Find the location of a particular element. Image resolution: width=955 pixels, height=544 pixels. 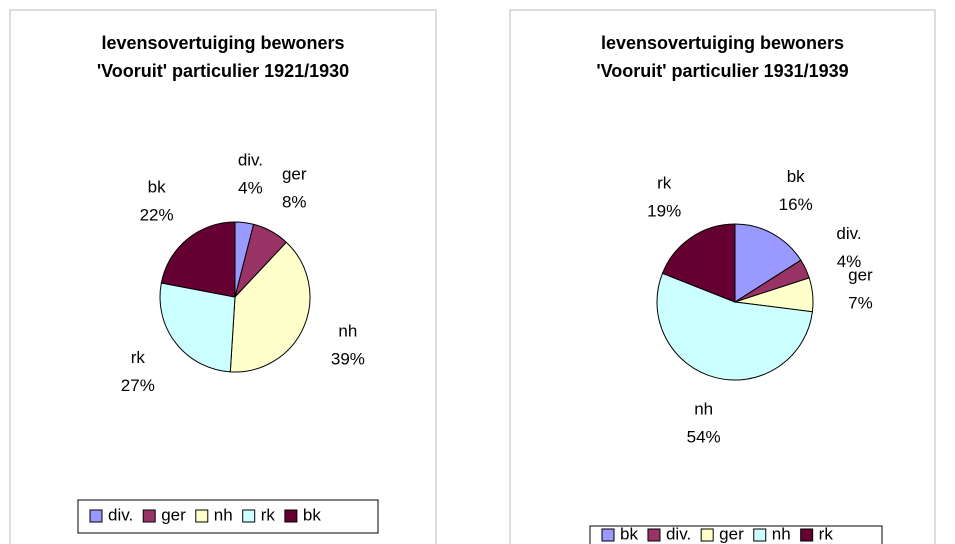

slice-value-label: 39% is located at coordinates (348, 358).